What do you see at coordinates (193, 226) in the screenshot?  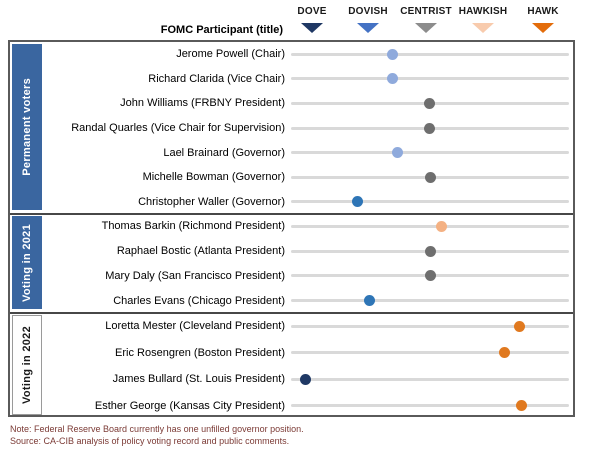 I see `participant-name: Thomas Barkin (Richmond President)` at bounding box center [193, 226].